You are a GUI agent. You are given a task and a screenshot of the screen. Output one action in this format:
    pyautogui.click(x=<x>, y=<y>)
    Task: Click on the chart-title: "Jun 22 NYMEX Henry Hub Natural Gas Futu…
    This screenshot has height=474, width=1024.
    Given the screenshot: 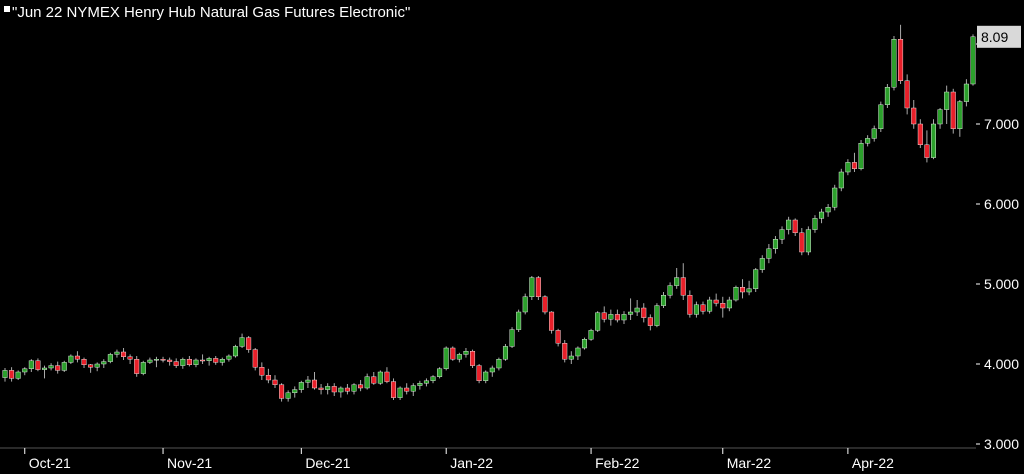 What is the action you would take?
    pyautogui.click(x=211, y=12)
    